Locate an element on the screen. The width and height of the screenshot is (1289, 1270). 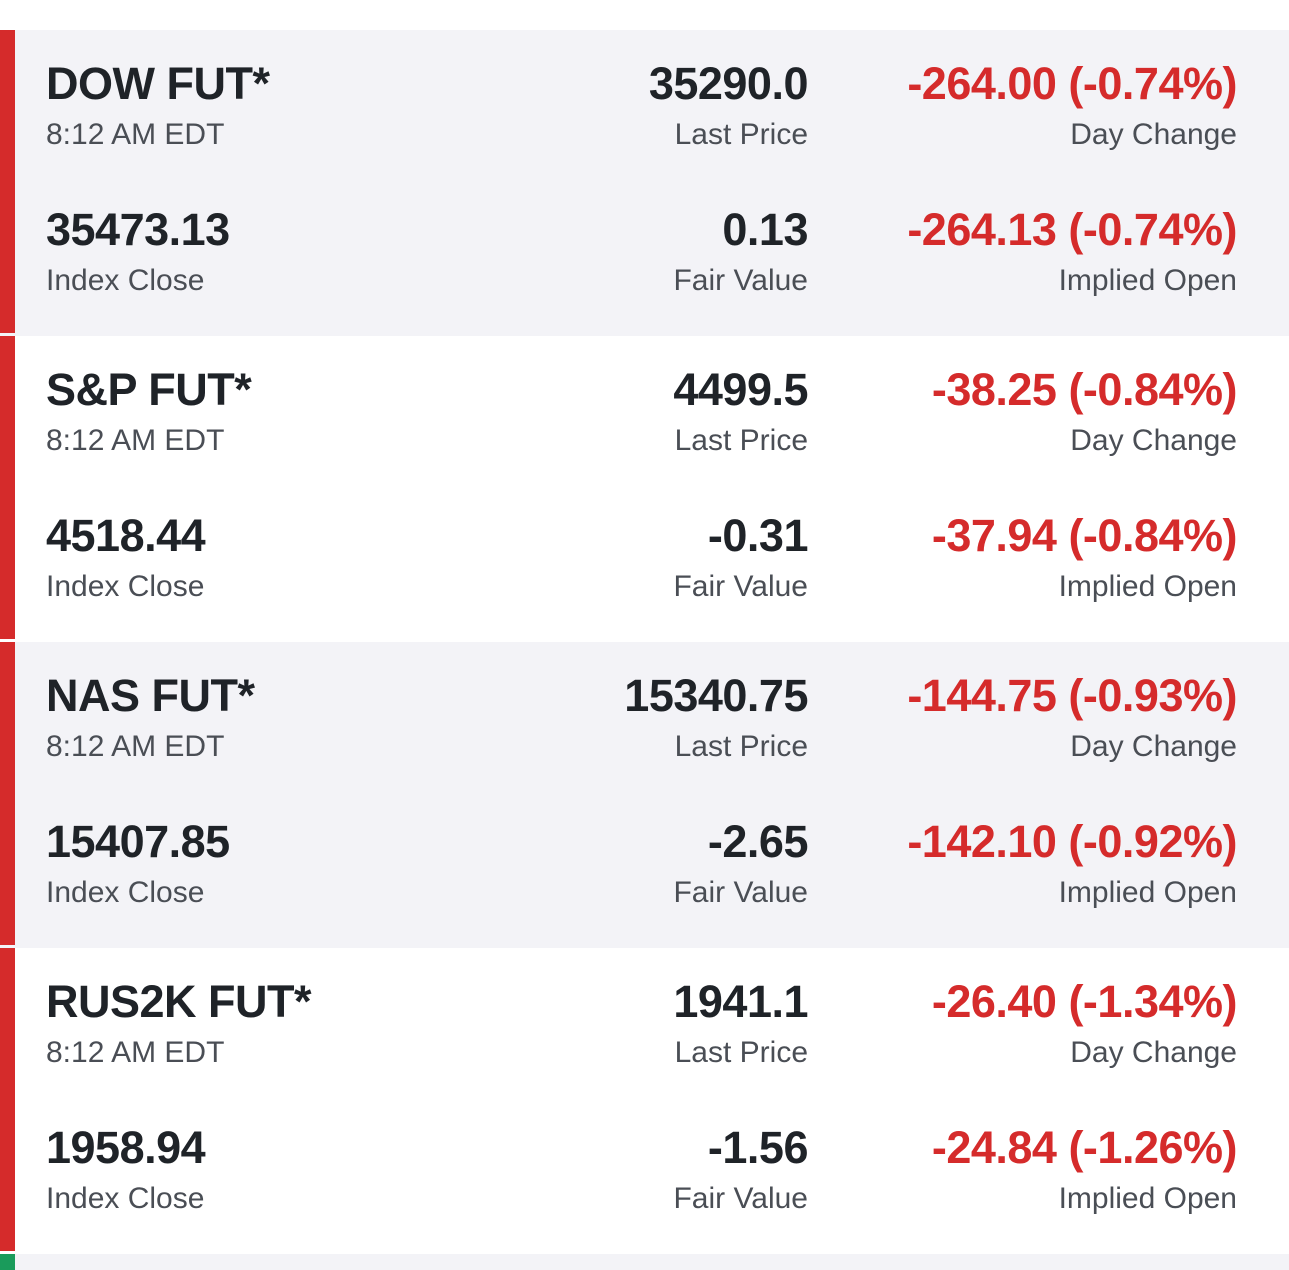
day-change-cell: -264.00 (-0.74%) Day Change is located at coordinates (1072, 105).